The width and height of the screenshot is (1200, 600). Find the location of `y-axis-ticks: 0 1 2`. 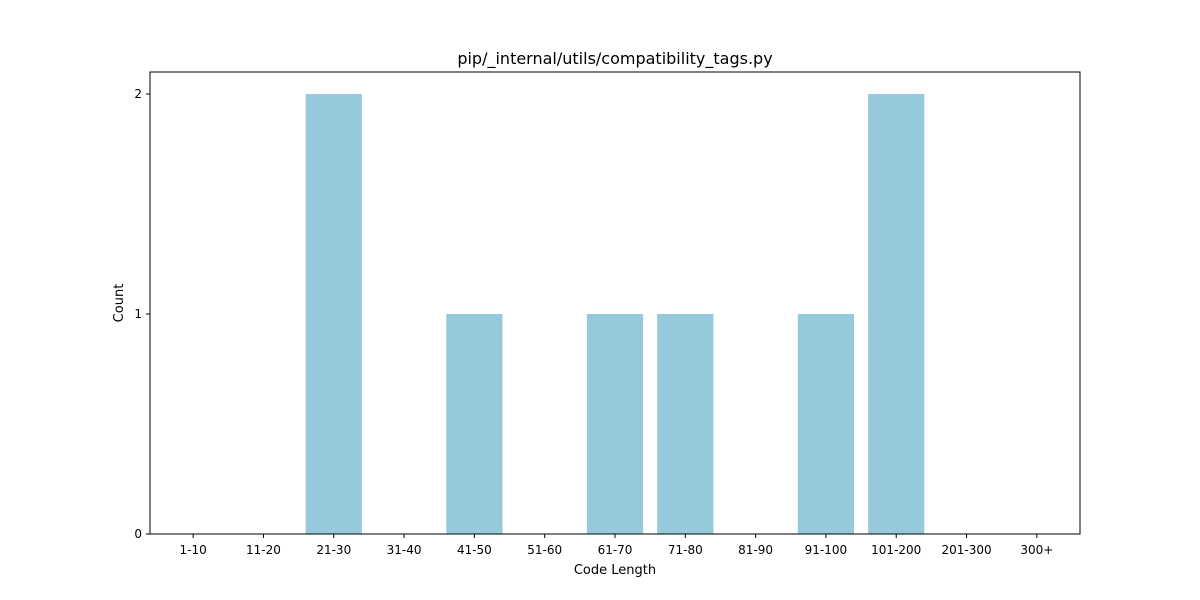

y-axis-ticks: 0 1 2 is located at coordinates (142, 314).